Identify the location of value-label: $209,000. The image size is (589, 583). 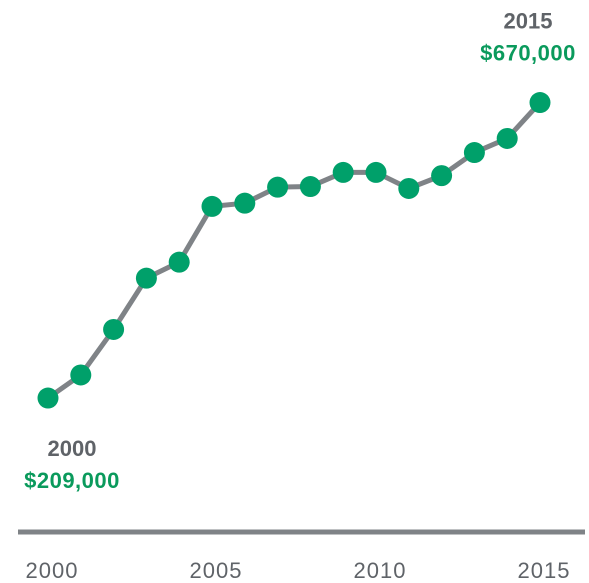
(72, 480).